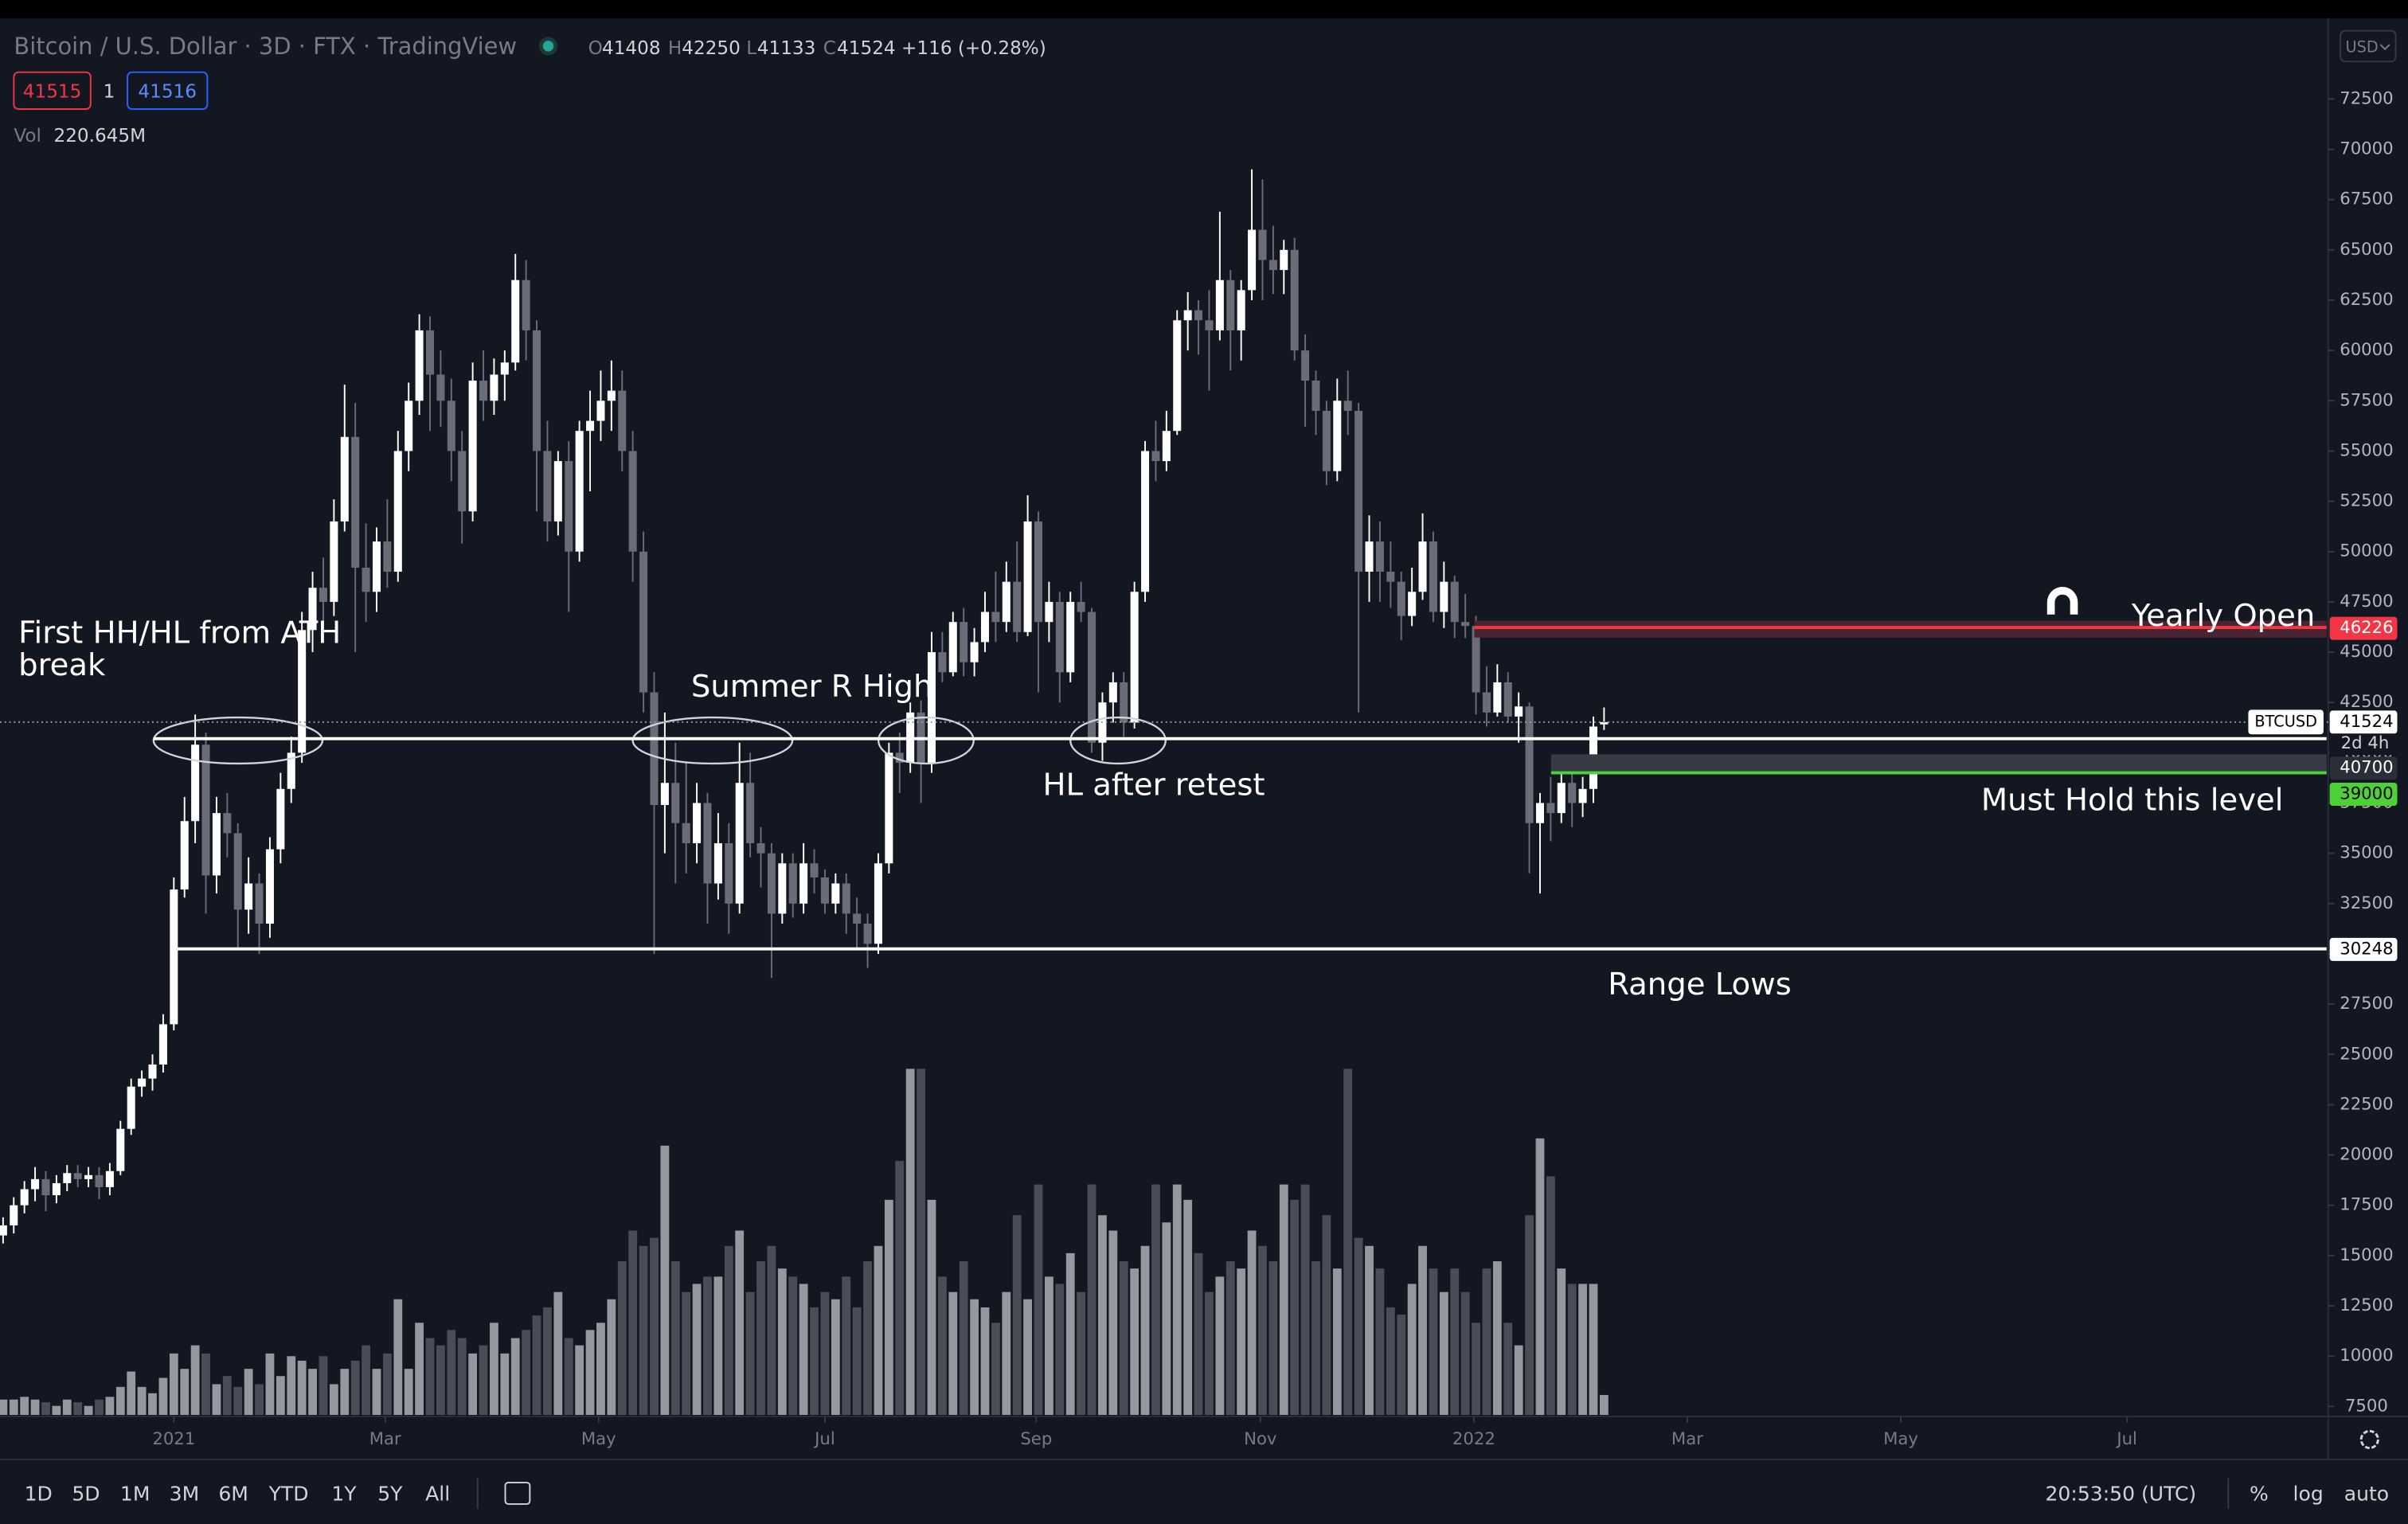  Describe the element at coordinates (812, 687) in the screenshot. I see `annotation: Summer R High` at that location.